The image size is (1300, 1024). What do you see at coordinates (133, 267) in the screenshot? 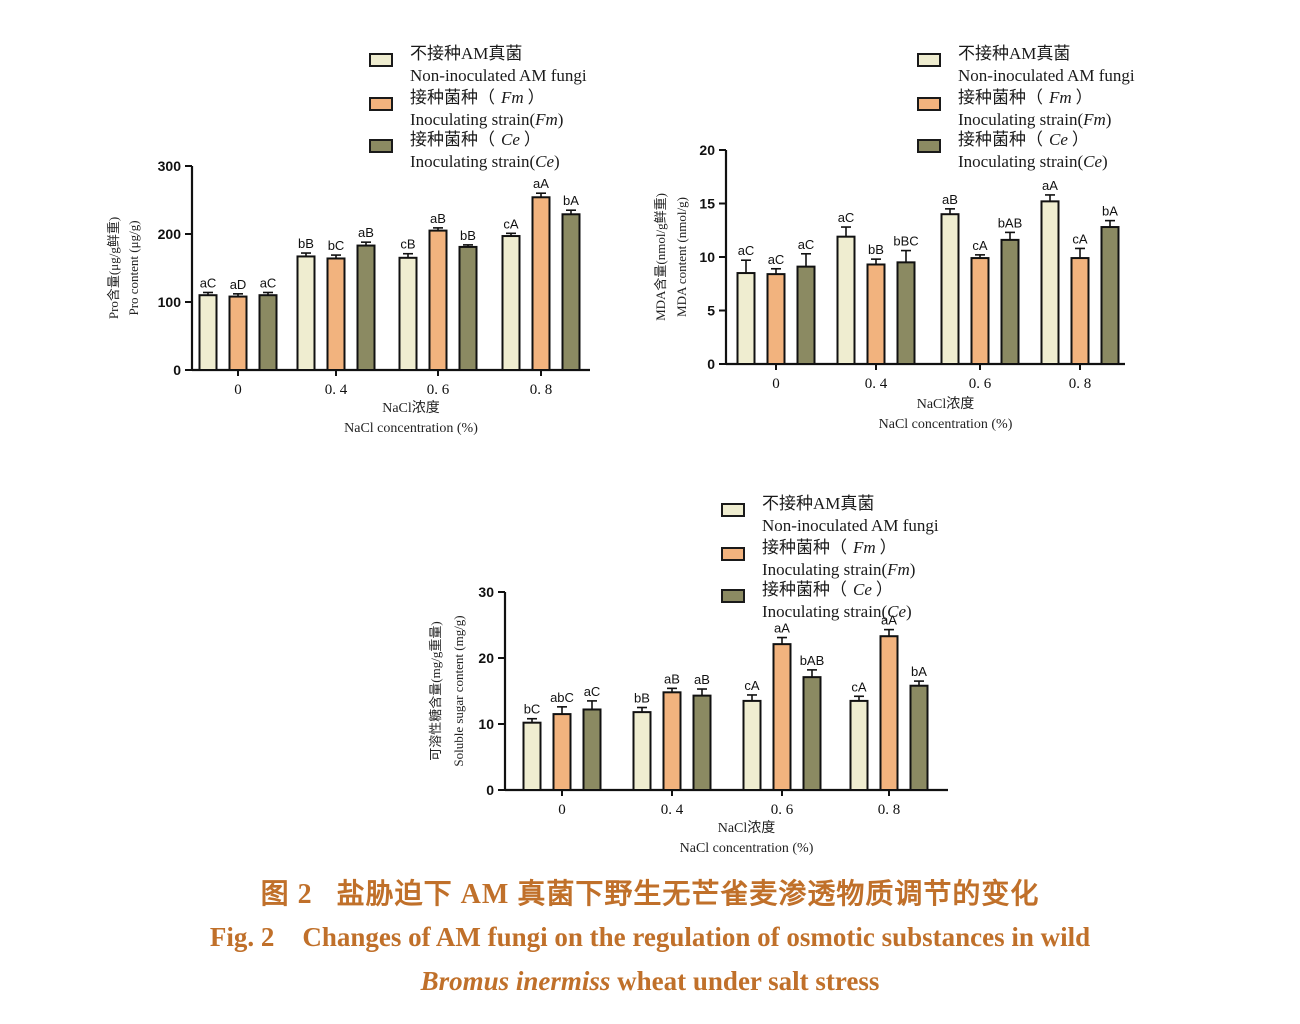
I see `y-axis-label-en: Pro content (μg/g)` at bounding box center [133, 267].